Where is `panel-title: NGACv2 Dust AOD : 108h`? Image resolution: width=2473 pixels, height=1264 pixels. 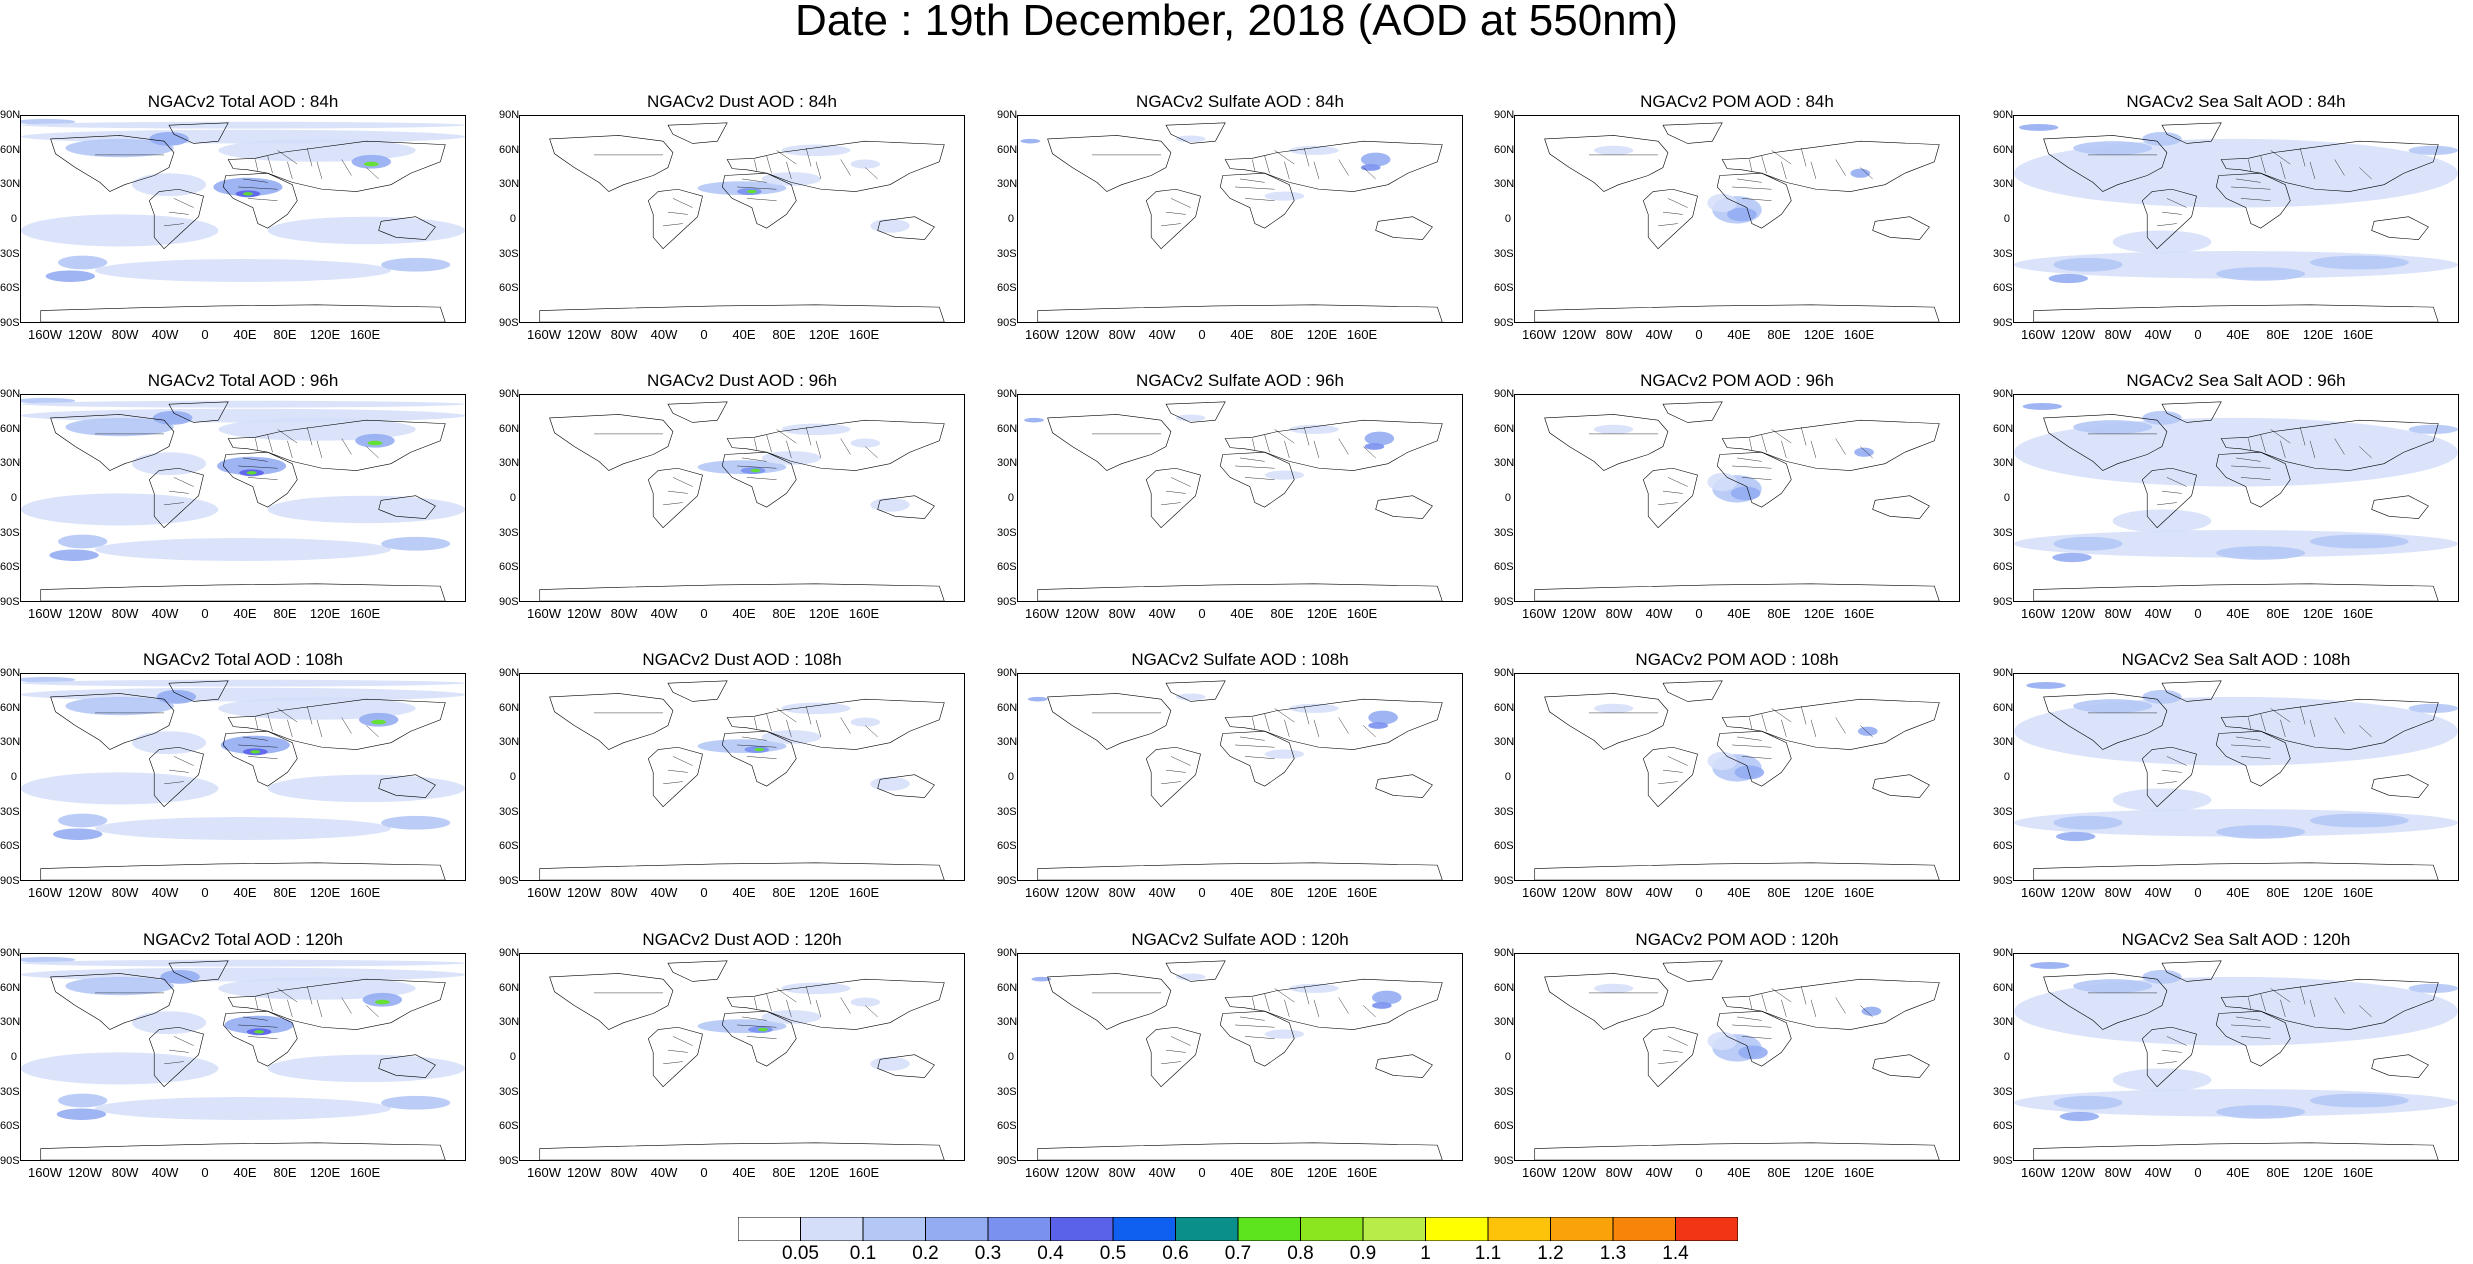
panel-title: NGACv2 Dust AOD : 108h is located at coordinates (742, 659).